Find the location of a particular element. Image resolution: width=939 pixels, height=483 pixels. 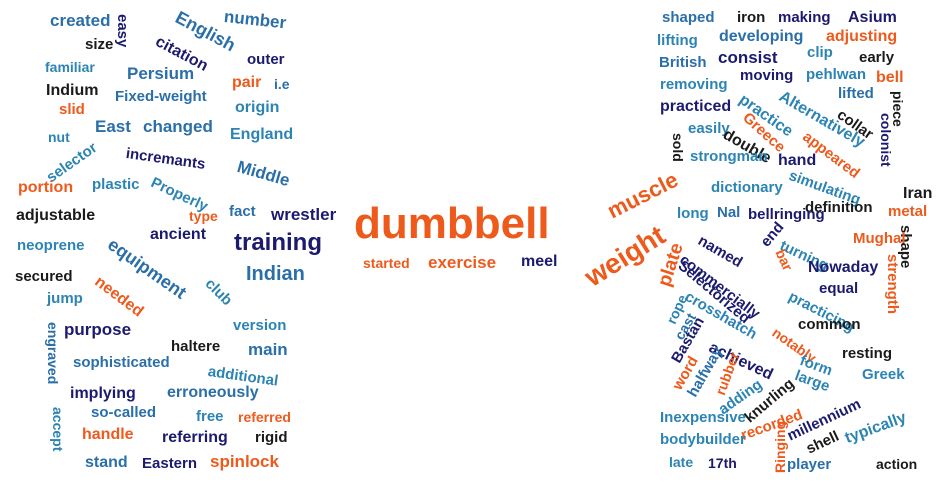

word-i-e: i.e is located at coordinates (282, 84).